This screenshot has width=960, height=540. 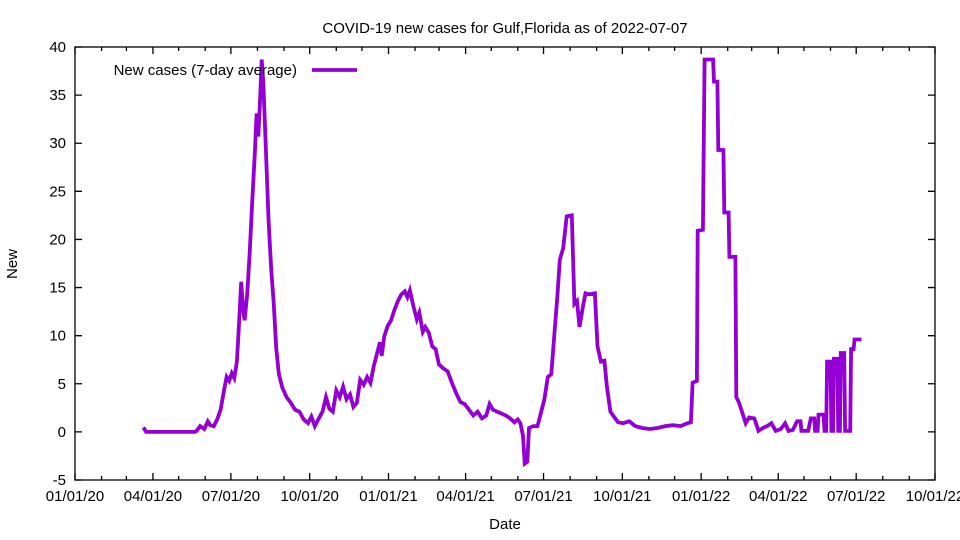 I want to click on x-tick-label: 04/01/22, so click(x=778, y=496).